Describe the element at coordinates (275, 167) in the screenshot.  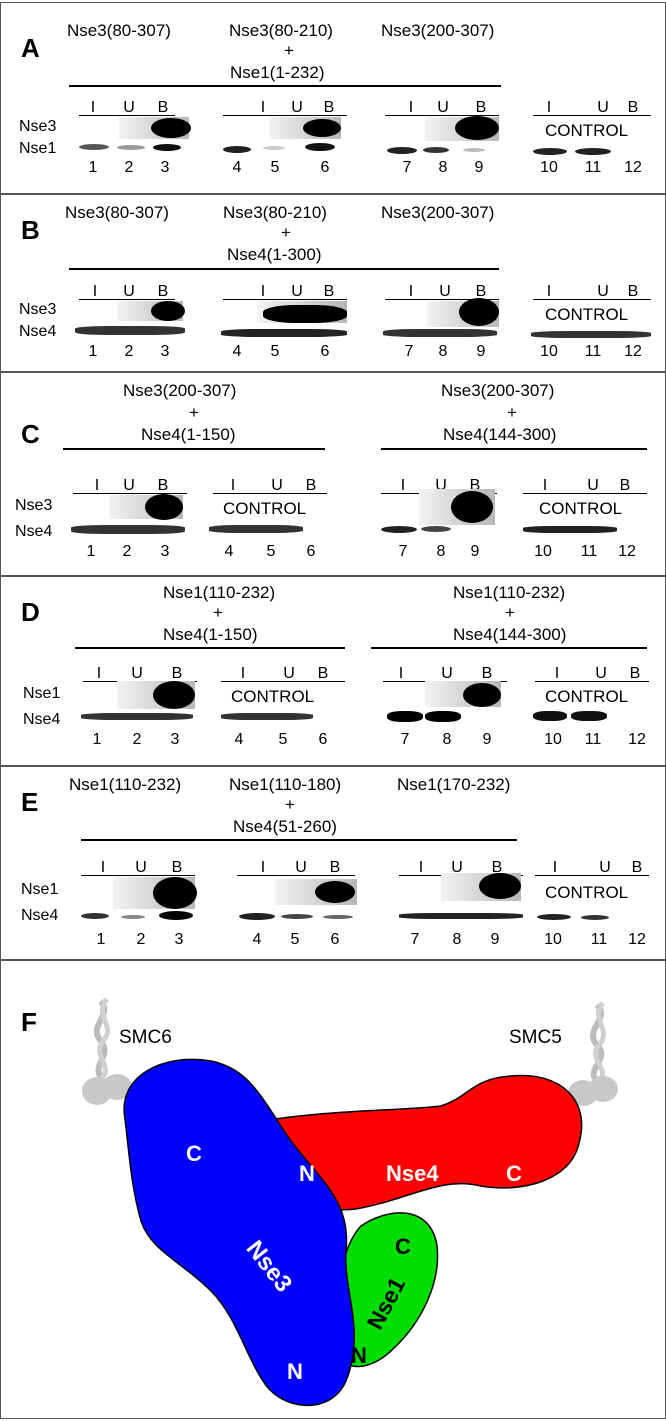
I see `lane-number: 5` at that location.